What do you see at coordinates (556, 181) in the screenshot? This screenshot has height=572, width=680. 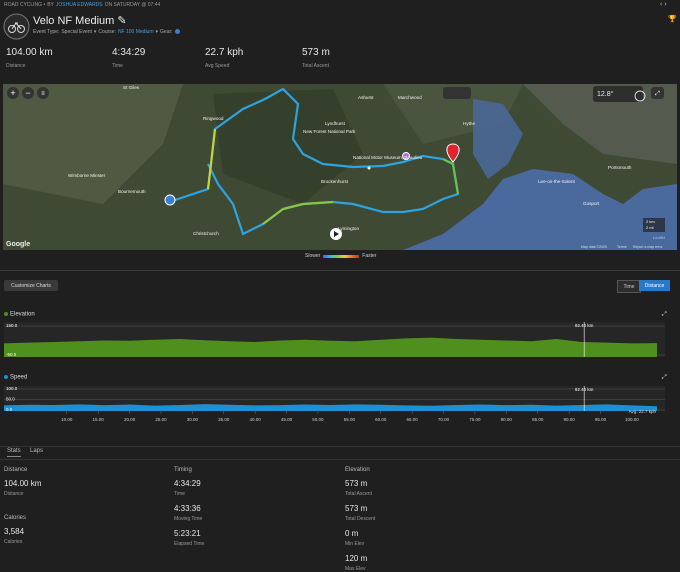 I see `place-label: Lee-on-the-Solent` at bounding box center [556, 181].